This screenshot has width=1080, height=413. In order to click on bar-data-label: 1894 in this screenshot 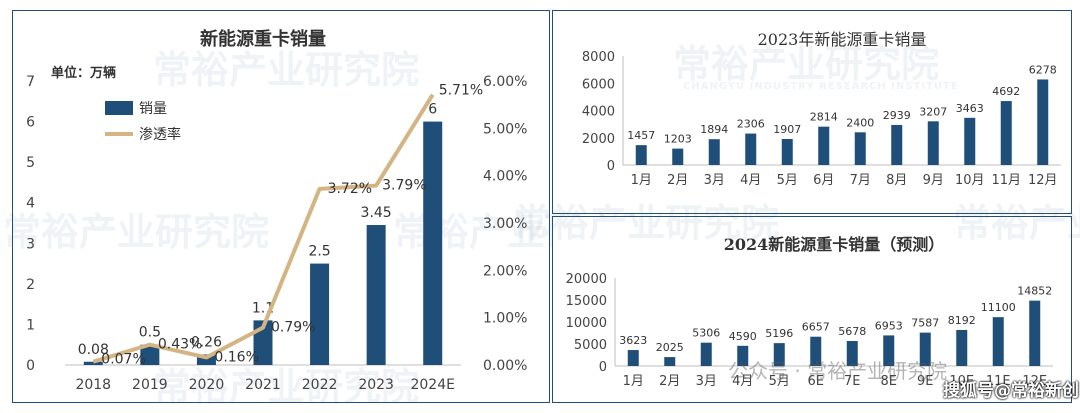, I will do `click(714, 129)`.